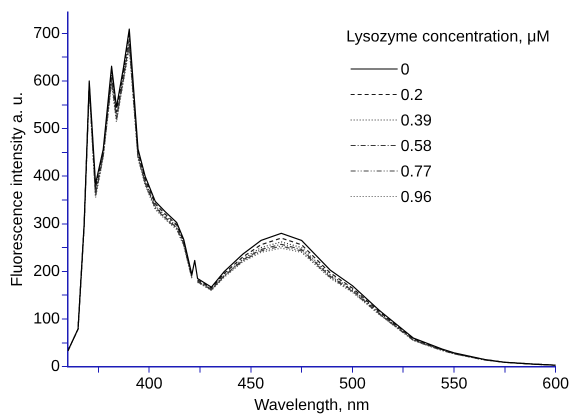  What do you see at coordinates (312, 405) in the screenshot?
I see `x-axis-title: Wavelength, nm` at bounding box center [312, 405].